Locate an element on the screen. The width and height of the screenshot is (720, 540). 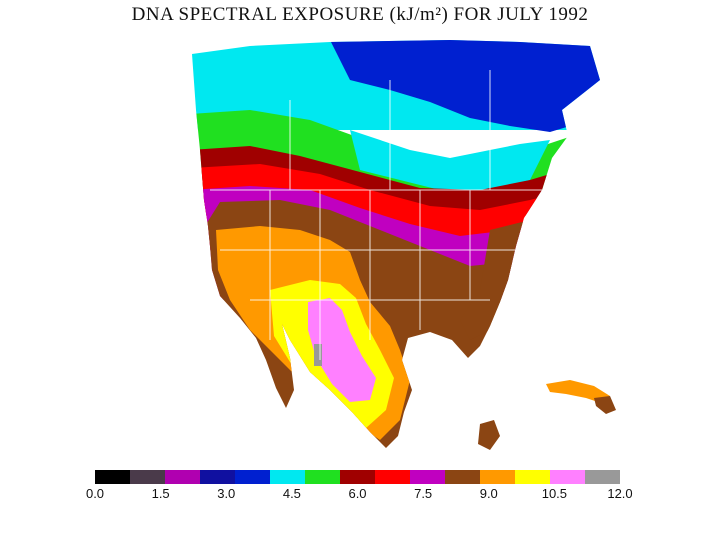
band-gray-patch is located at coordinates (318, 355).